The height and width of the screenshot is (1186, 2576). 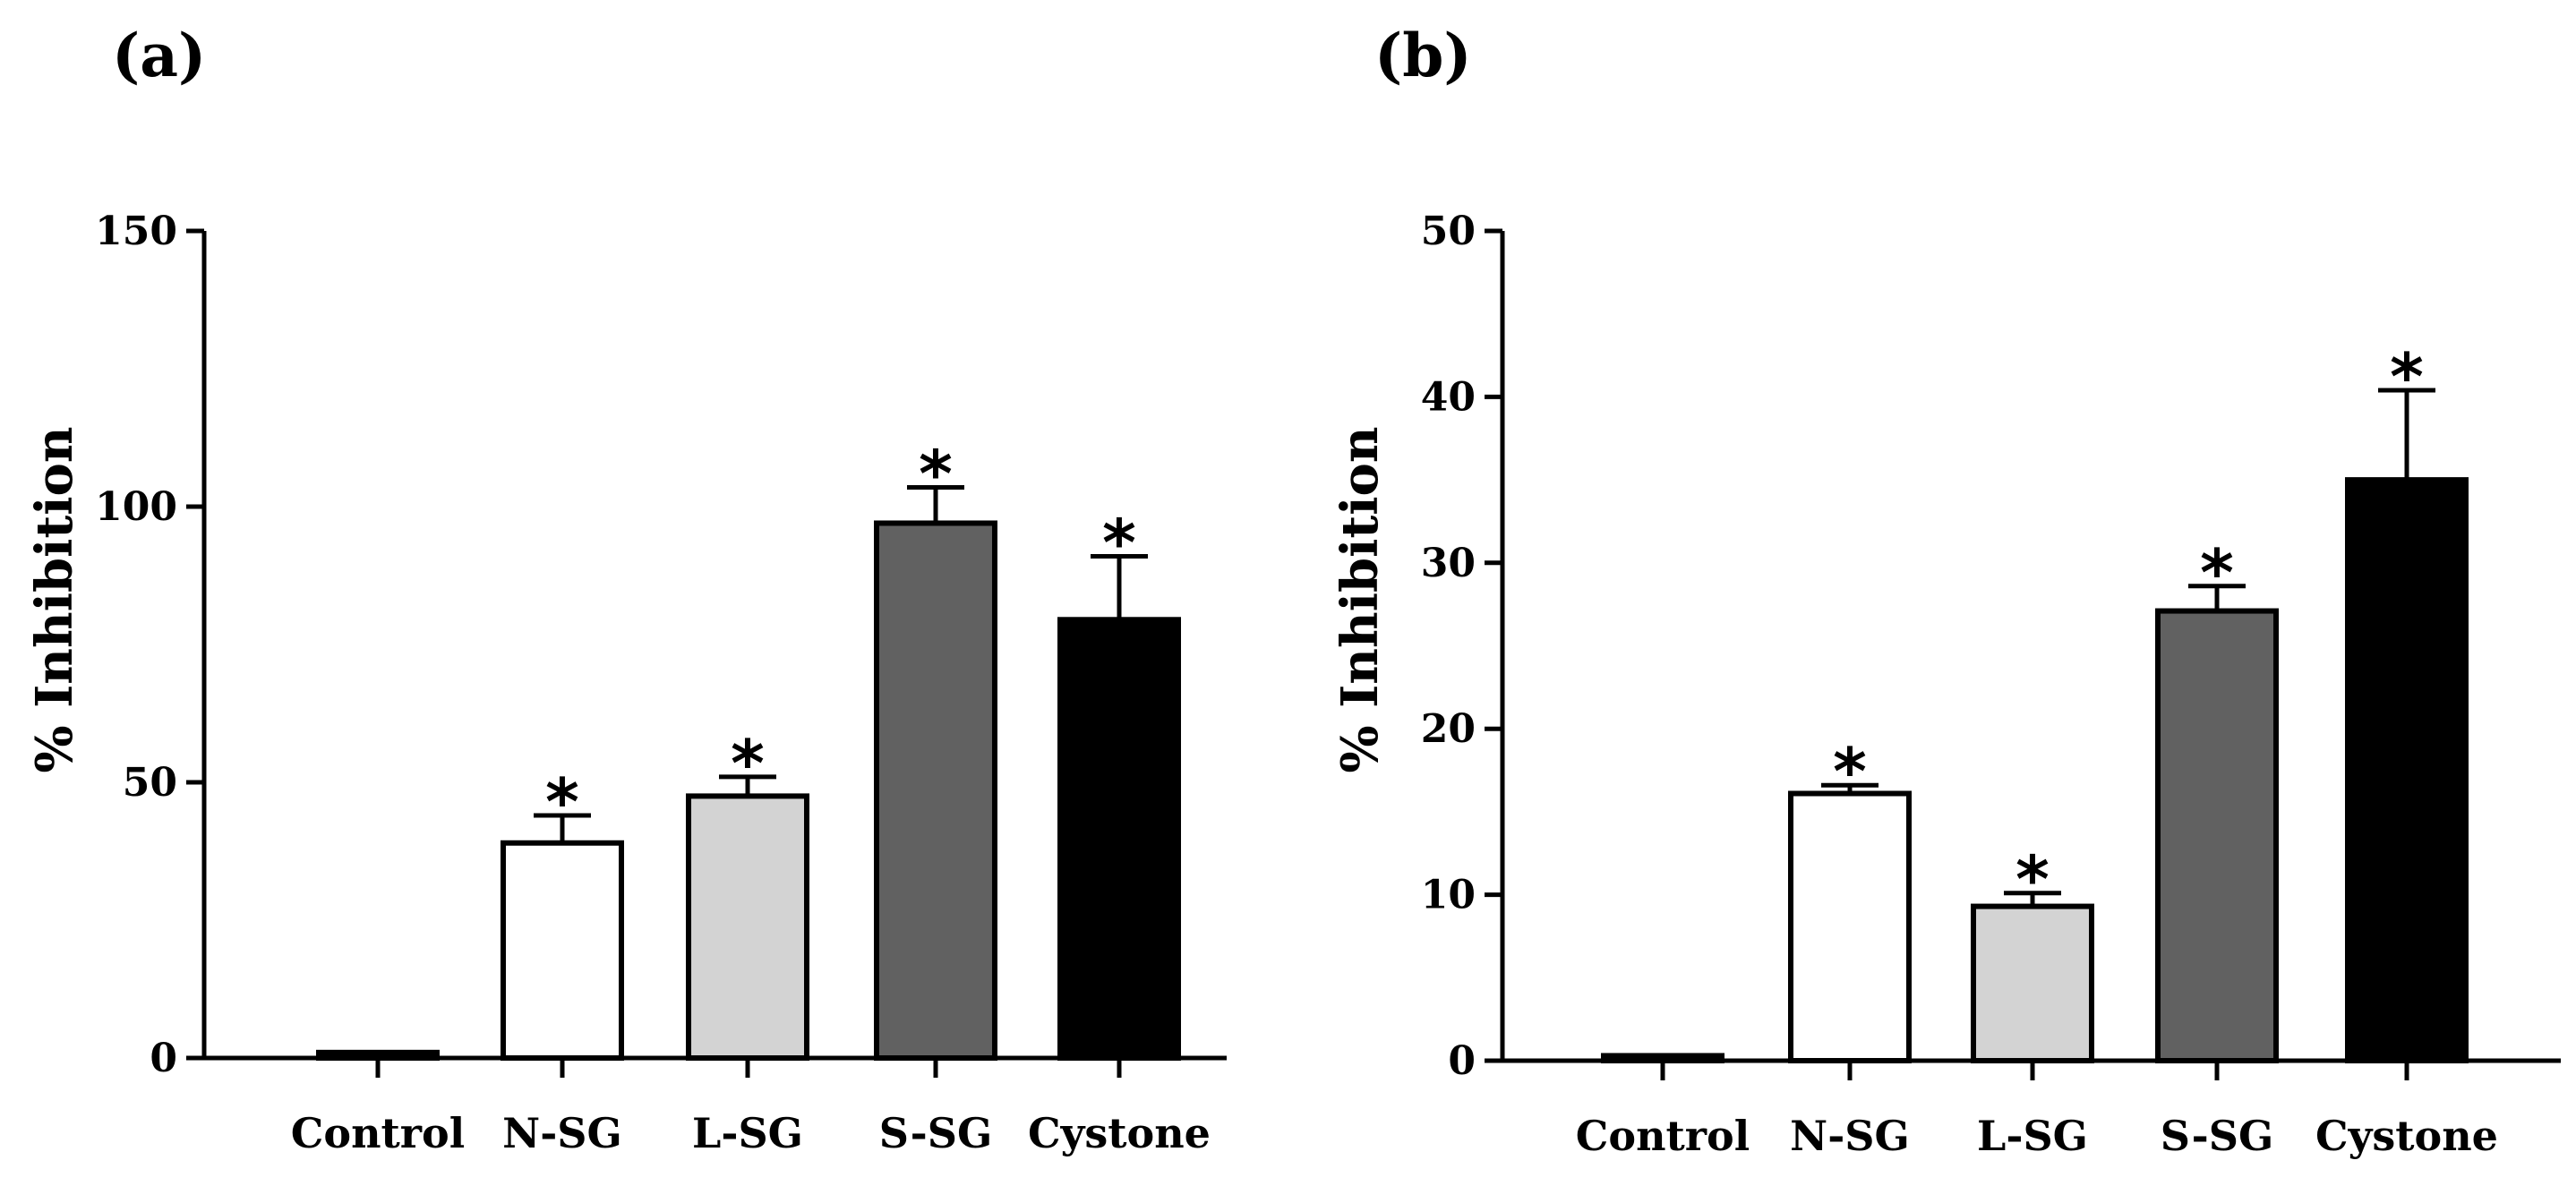 What do you see at coordinates (159, 56) in the screenshot?
I see `panel-label: (a)` at bounding box center [159, 56].